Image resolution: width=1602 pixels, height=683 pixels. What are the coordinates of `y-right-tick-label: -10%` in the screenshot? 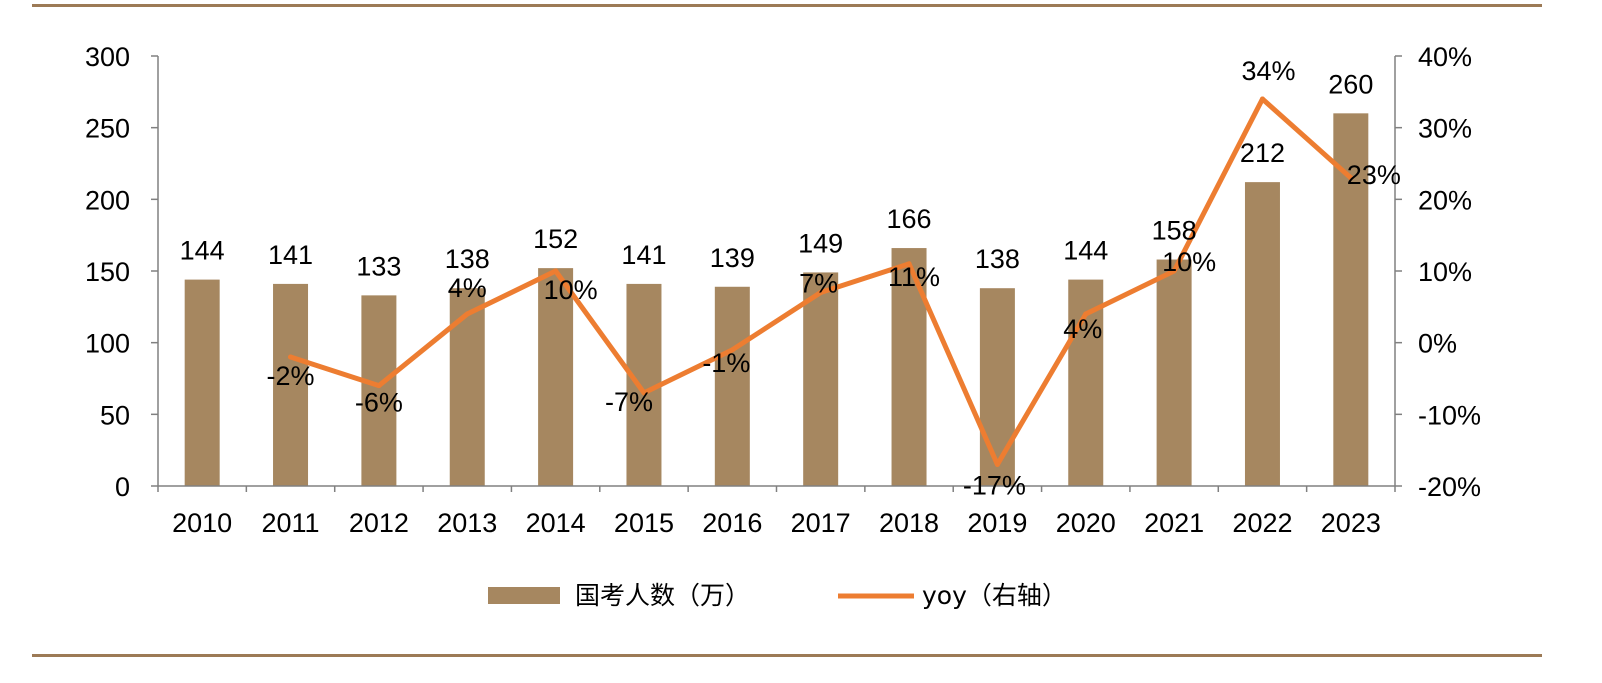 It's located at (1449, 415).